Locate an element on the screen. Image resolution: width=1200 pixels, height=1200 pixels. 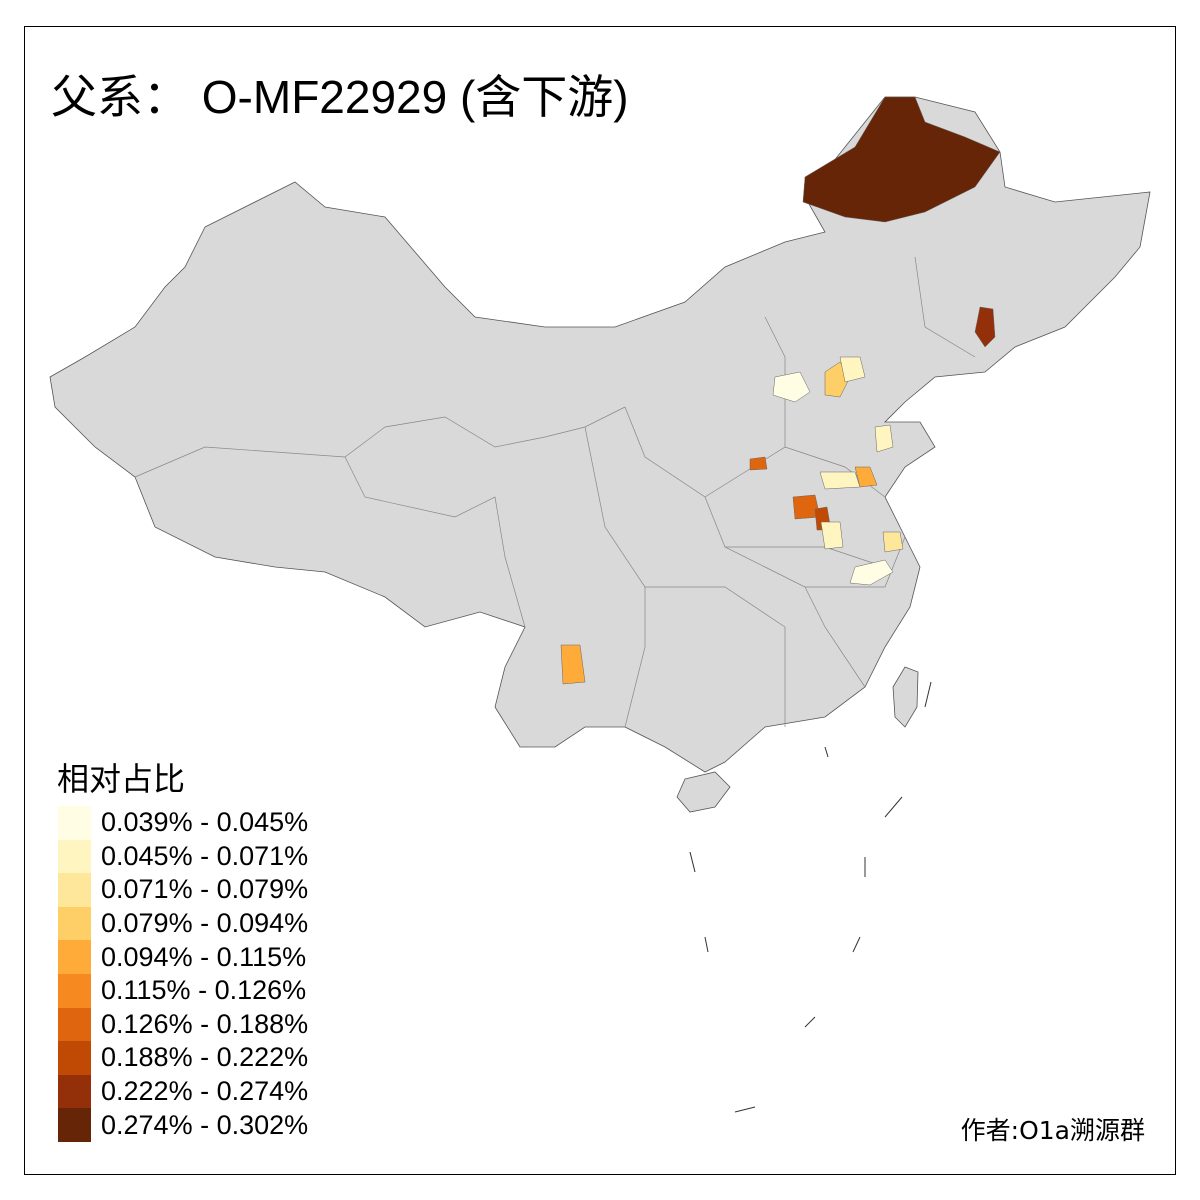
legend-label: 0.079% - 0.094% is located at coordinates (205, 923).